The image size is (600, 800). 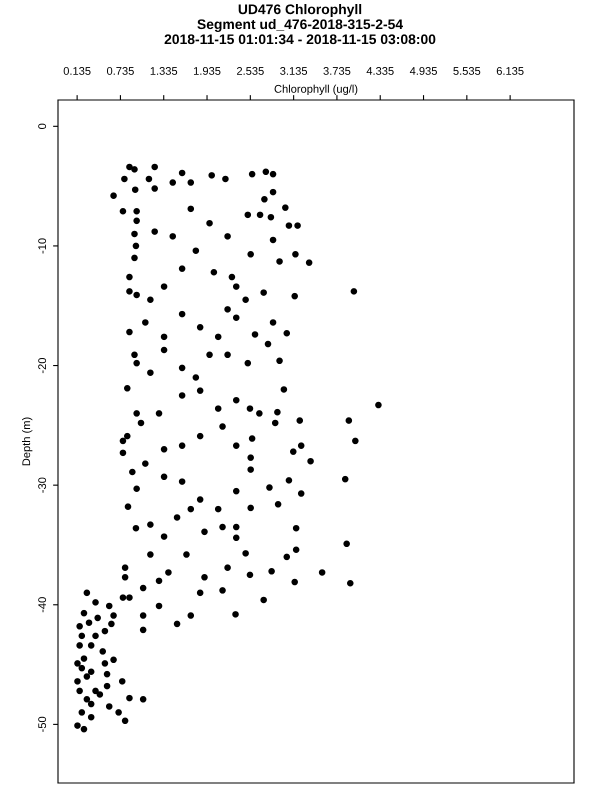 I want to click on y-tick-label: 0, so click(x=42, y=126).